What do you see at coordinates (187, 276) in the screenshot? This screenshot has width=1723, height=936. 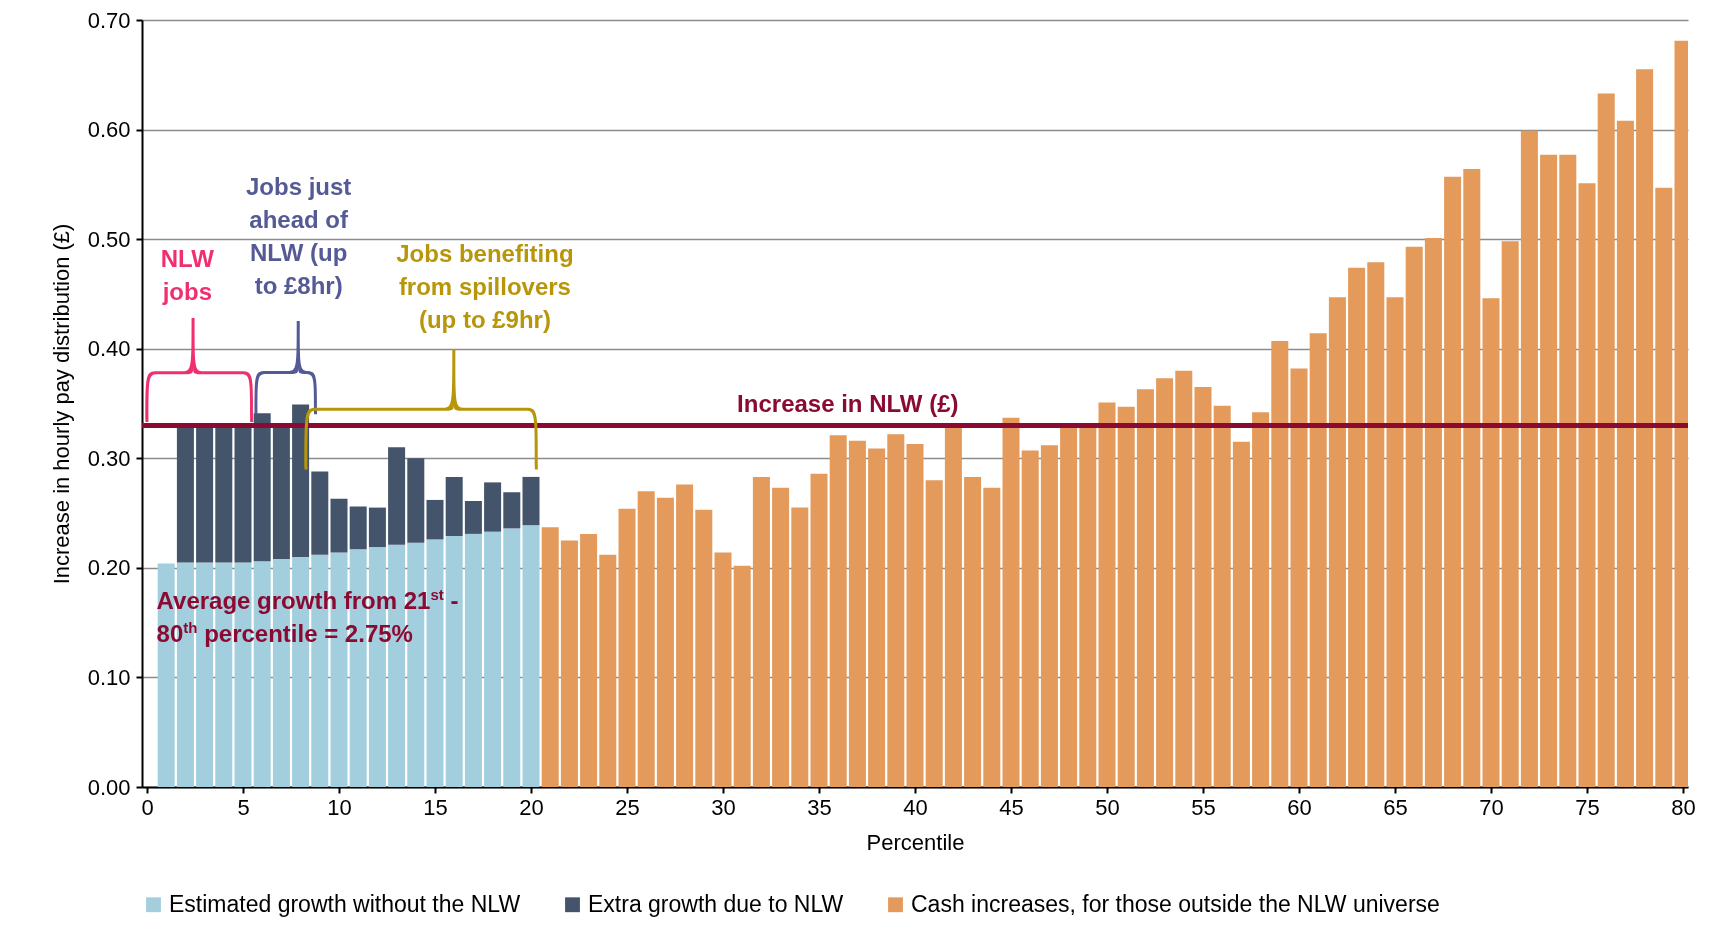 I see `annotation: NLW jobs` at bounding box center [187, 276].